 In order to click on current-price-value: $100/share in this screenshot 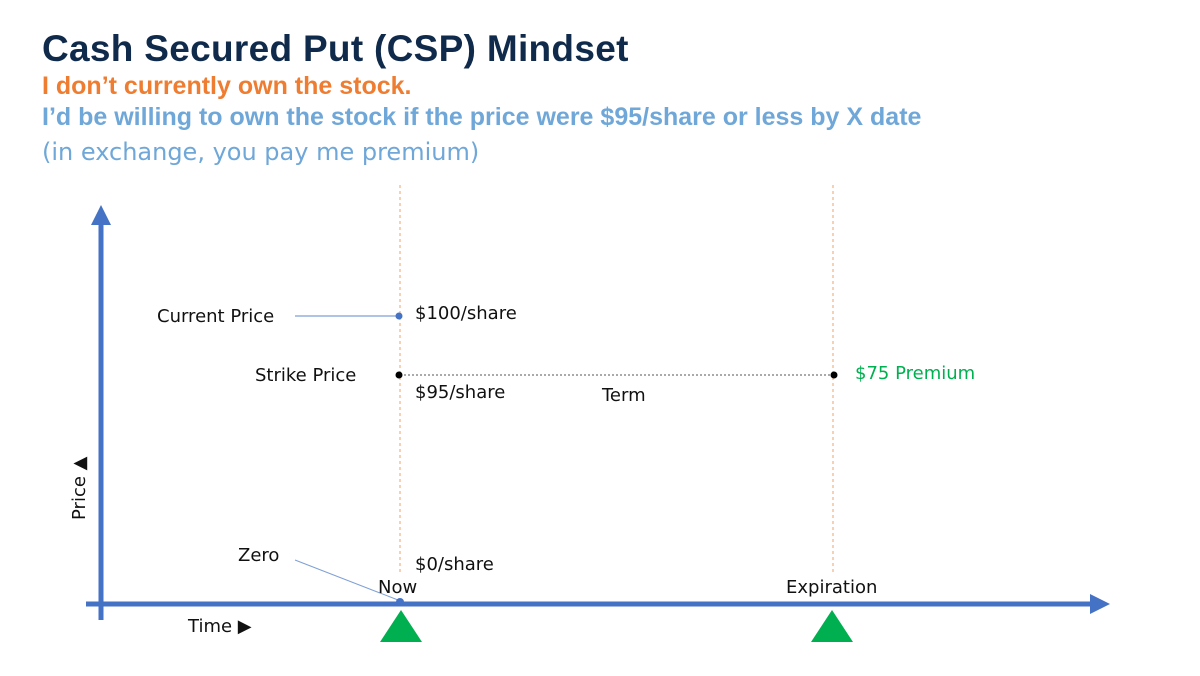, I will do `click(466, 313)`.